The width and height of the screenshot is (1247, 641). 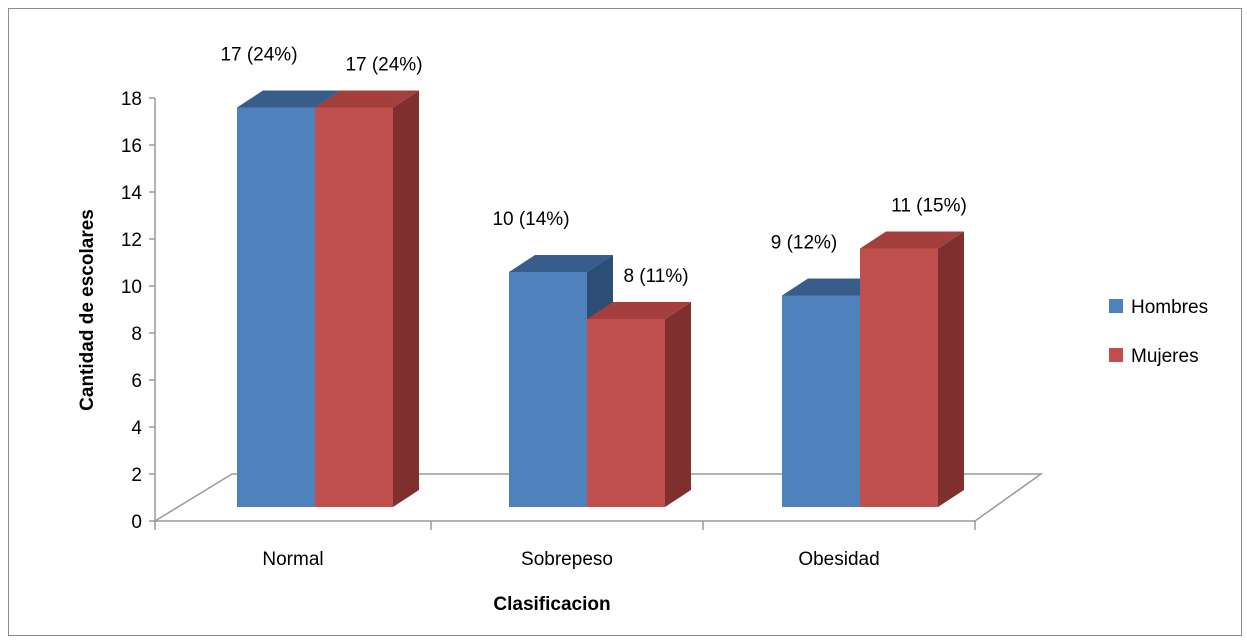 I want to click on x-axis-title: Clasificacion, so click(x=551, y=604).